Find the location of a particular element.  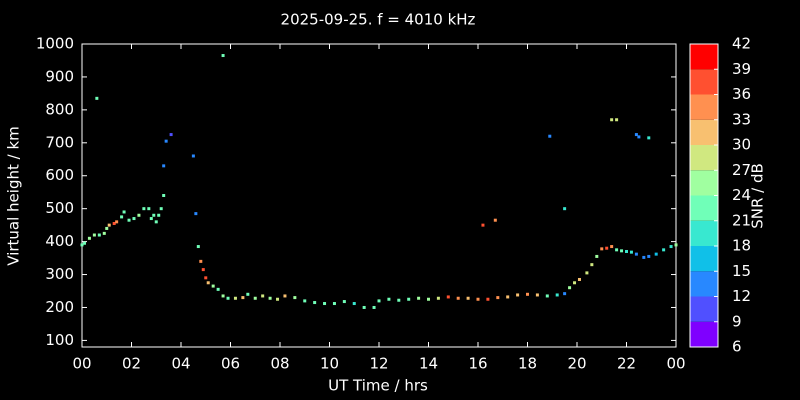

x-tick-label: 08 is located at coordinates (279, 364).